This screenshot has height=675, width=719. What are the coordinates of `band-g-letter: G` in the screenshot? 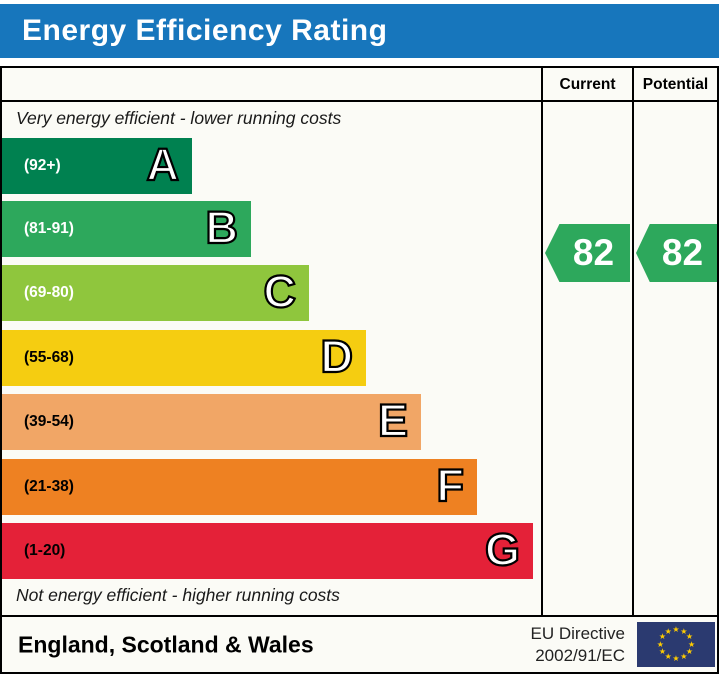 It's located at (502, 549).